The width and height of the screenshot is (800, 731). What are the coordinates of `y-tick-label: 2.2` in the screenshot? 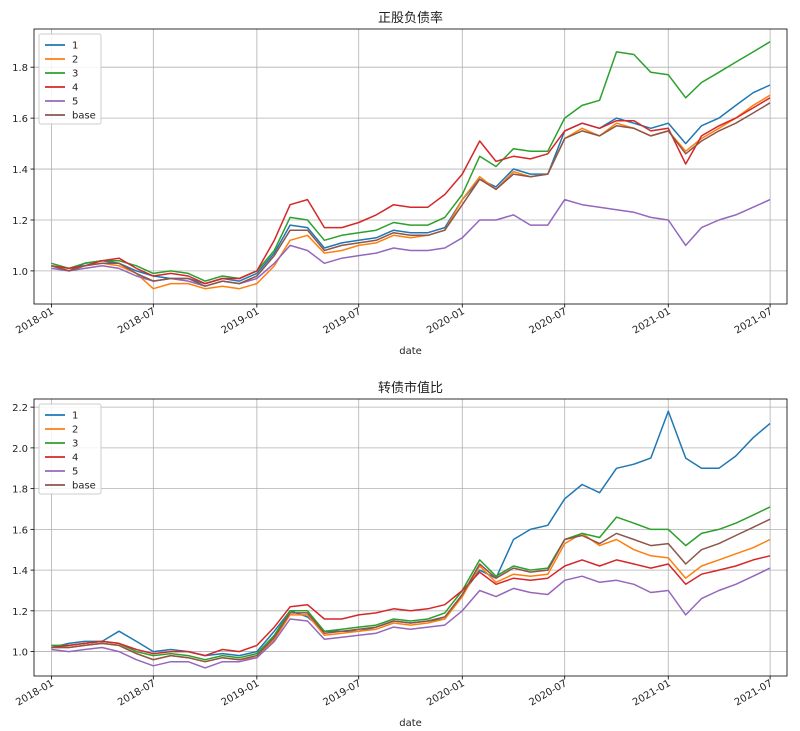 It's located at (20, 408).